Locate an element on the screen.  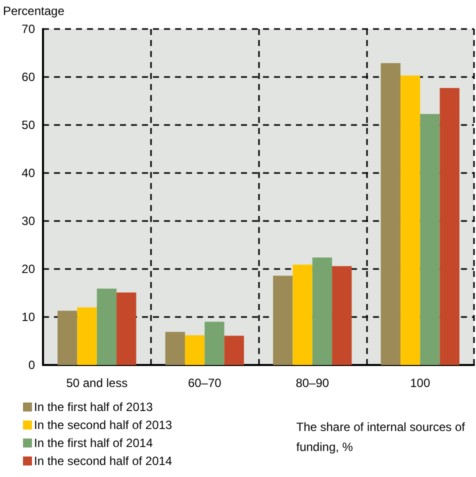
y-tick-label: 10 is located at coordinates (29, 317).